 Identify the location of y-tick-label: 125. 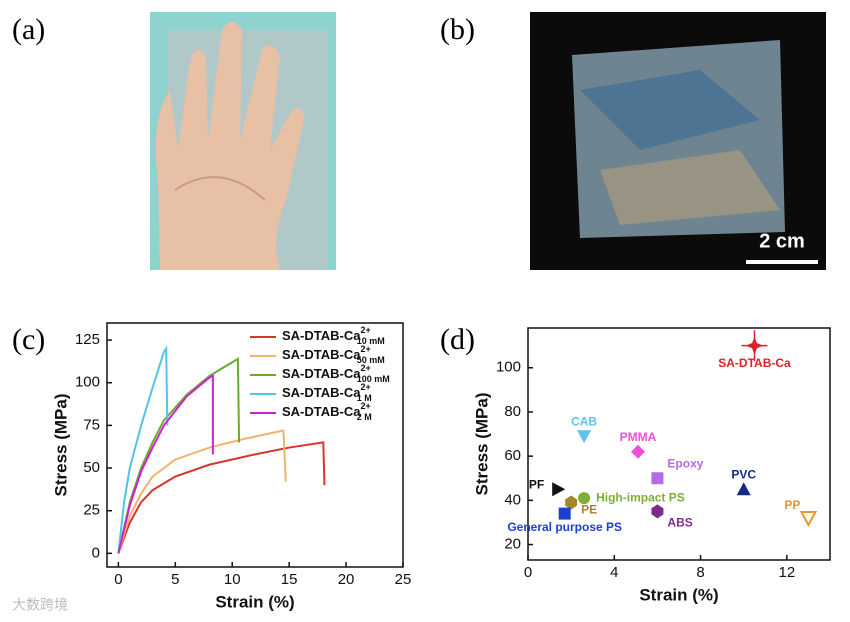
(87, 339).